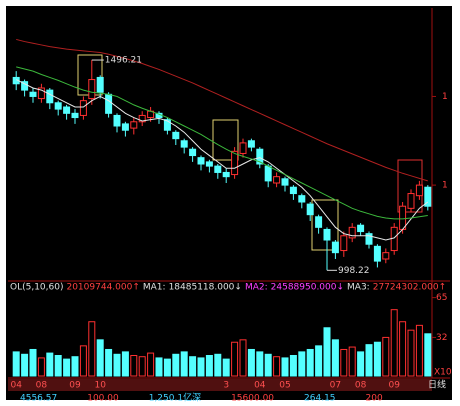  I want to click on indicator-text: 20109744.000↑, so click(102, 288).